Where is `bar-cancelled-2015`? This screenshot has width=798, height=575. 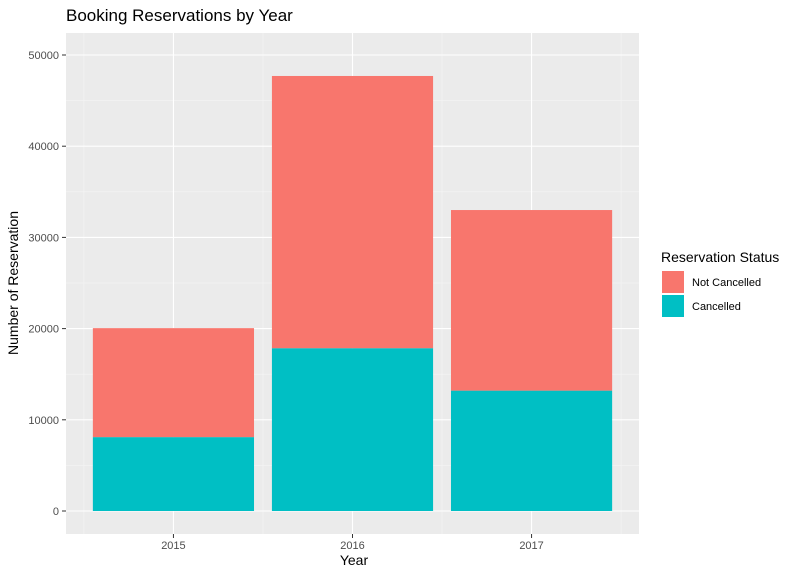 bar-cancelled-2015 is located at coordinates (173, 474).